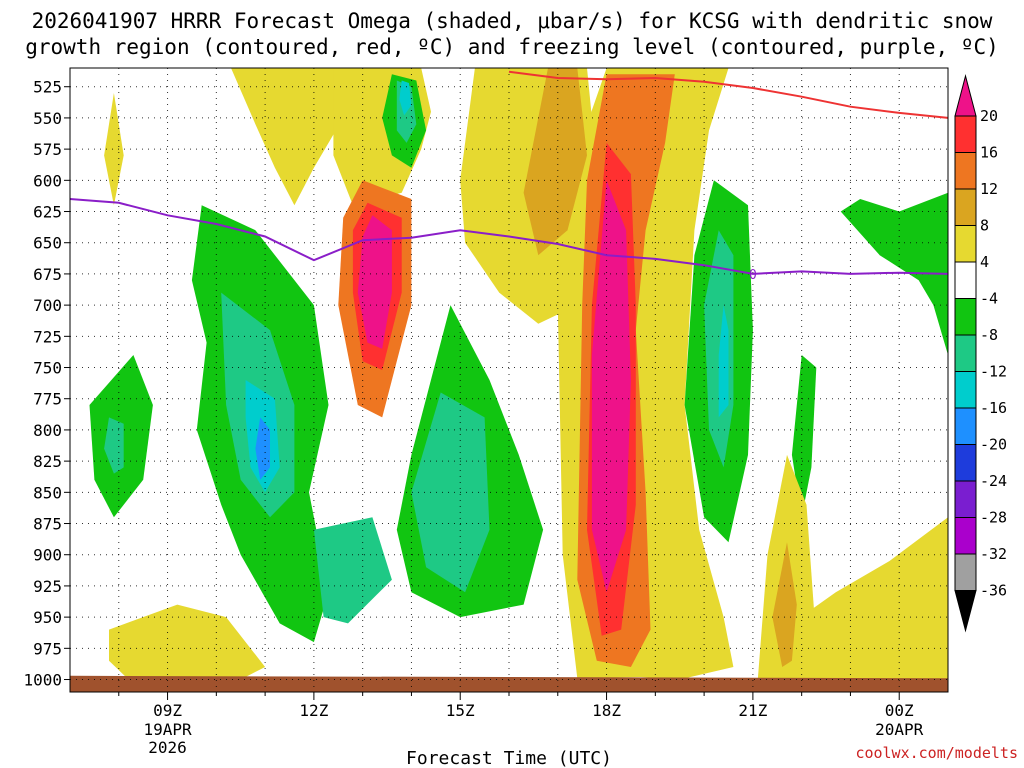 The height and width of the screenshot is (768, 1024). Describe the element at coordinates (993, 518) in the screenshot. I see `colorbar-label: -28` at that location.